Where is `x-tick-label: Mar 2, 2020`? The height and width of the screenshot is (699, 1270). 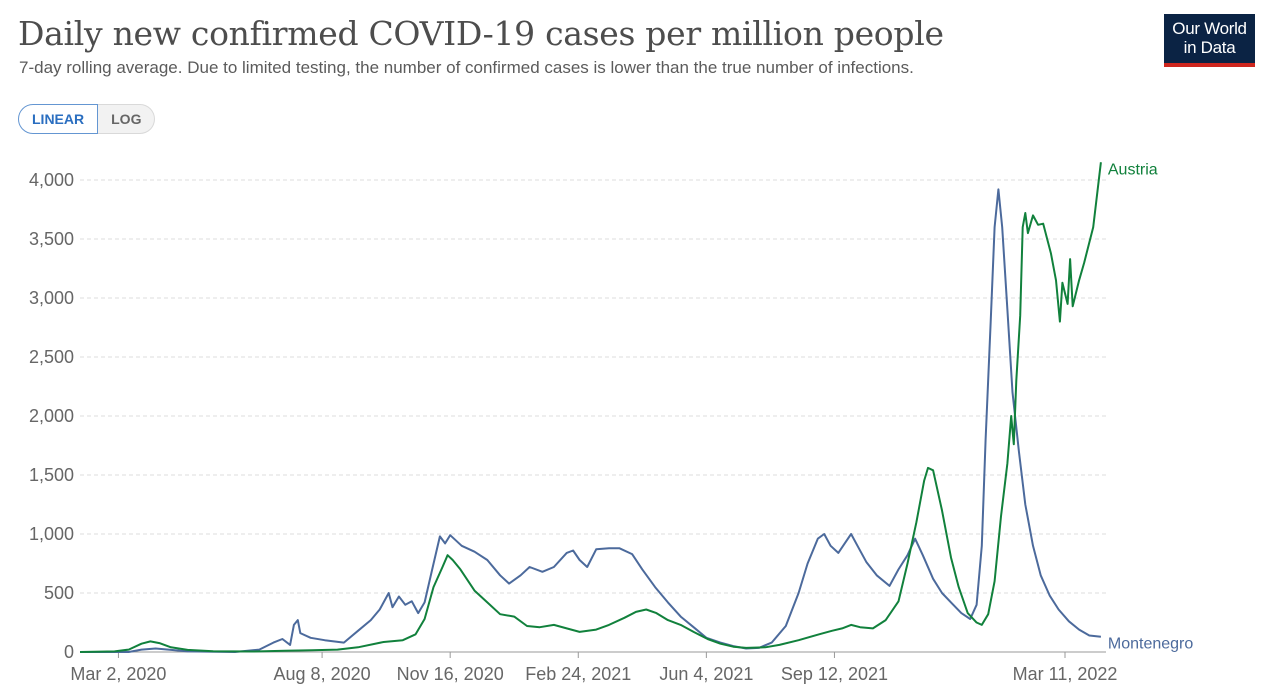
x-tick-label: Mar 2, 2020 is located at coordinates (118, 674).